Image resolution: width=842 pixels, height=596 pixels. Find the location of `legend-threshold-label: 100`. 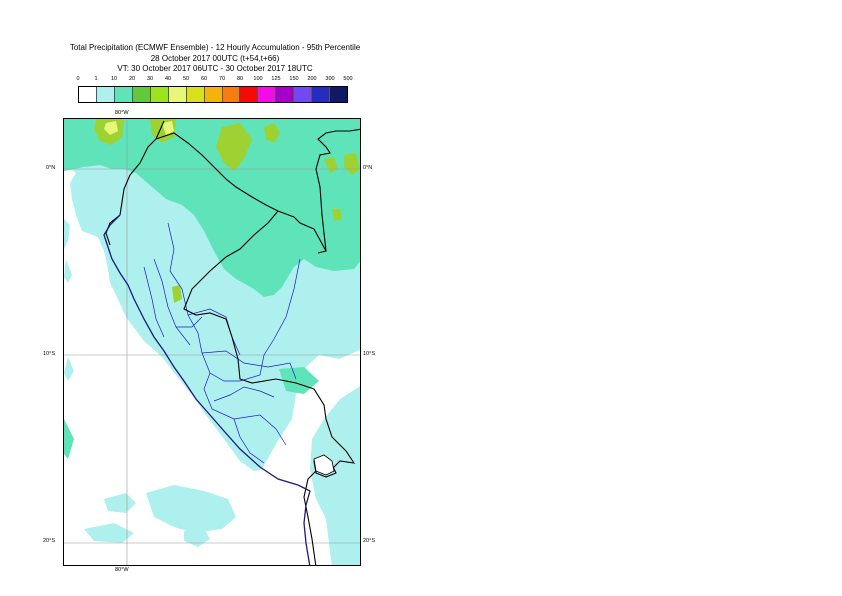

legend-threshold-label: 100 is located at coordinates (258, 79).